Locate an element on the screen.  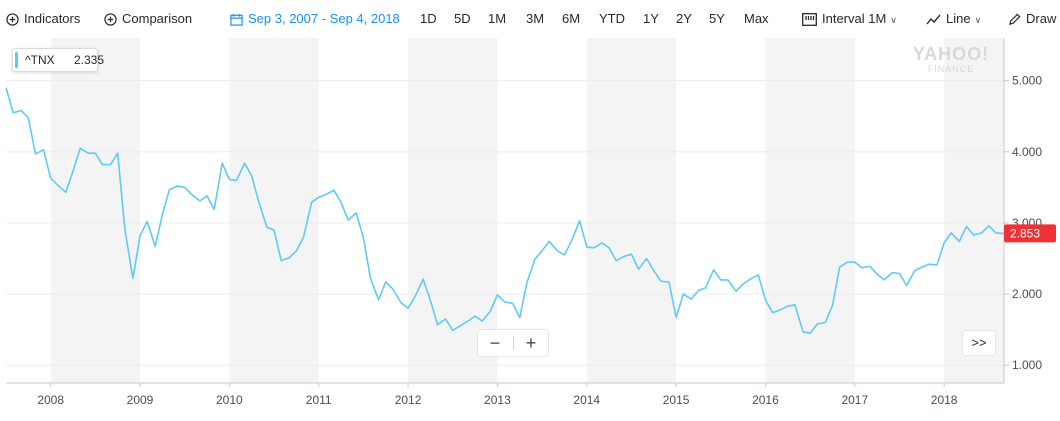
x-tick-label: 2014 is located at coordinates (586, 400).